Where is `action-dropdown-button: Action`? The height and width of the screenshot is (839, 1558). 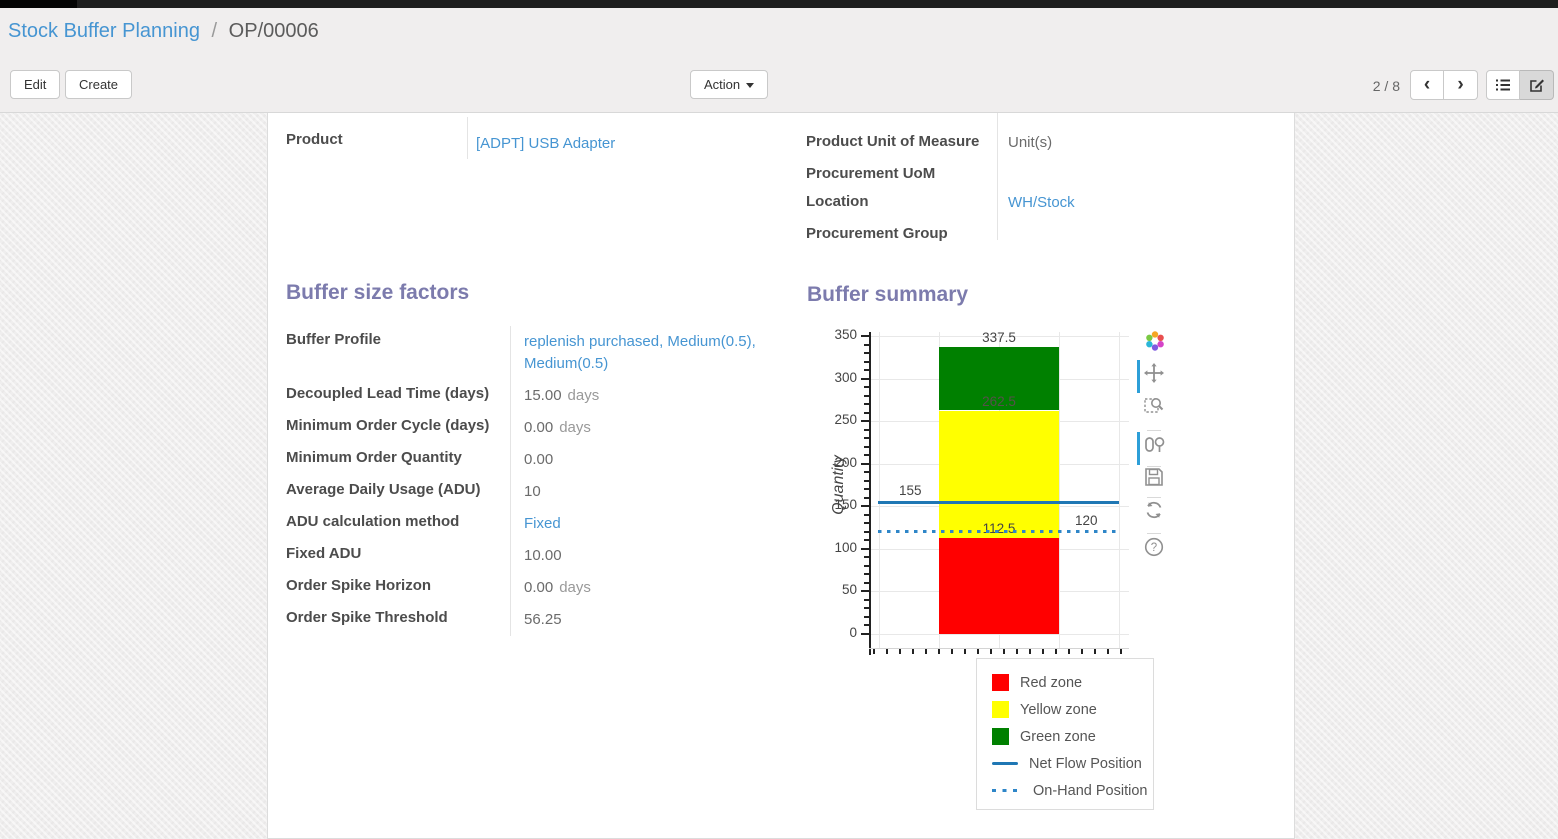
action-dropdown-button: Action is located at coordinates (729, 84).